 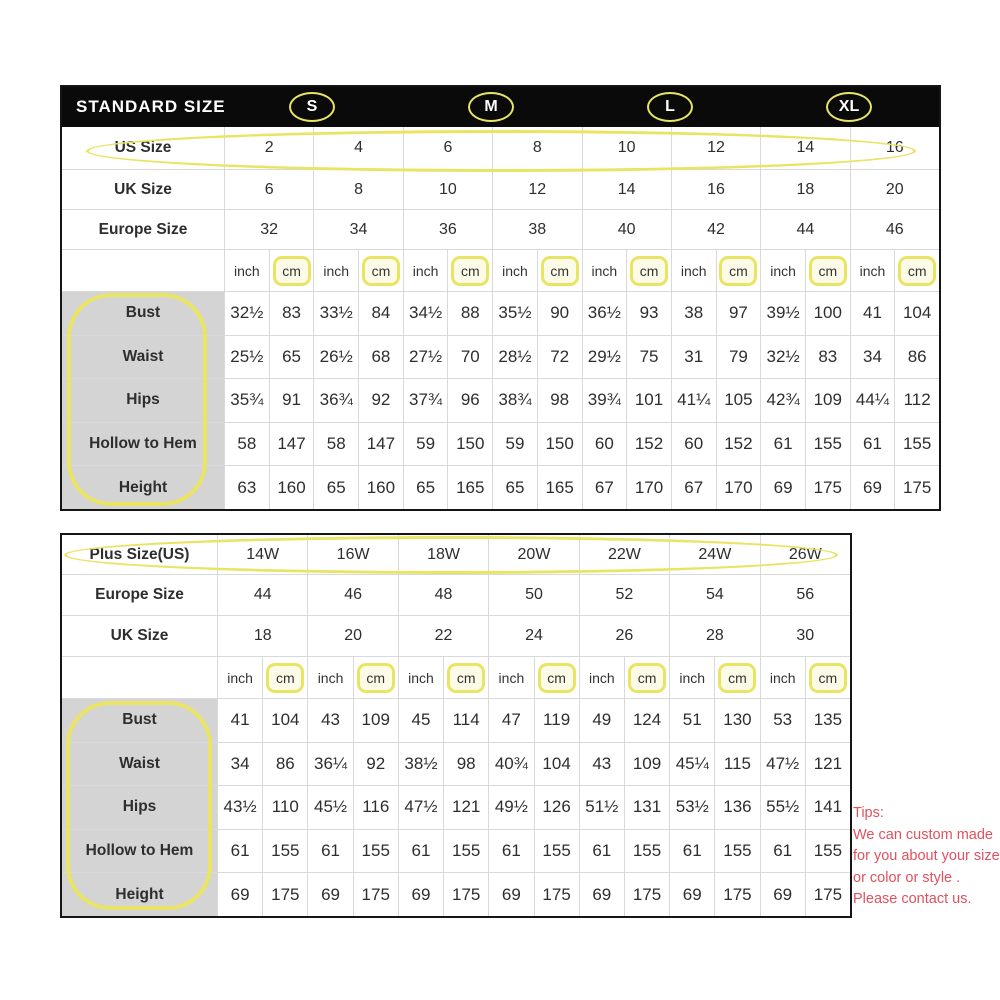 I want to click on cm-value-cell: 84, so click(x=381, y=313).